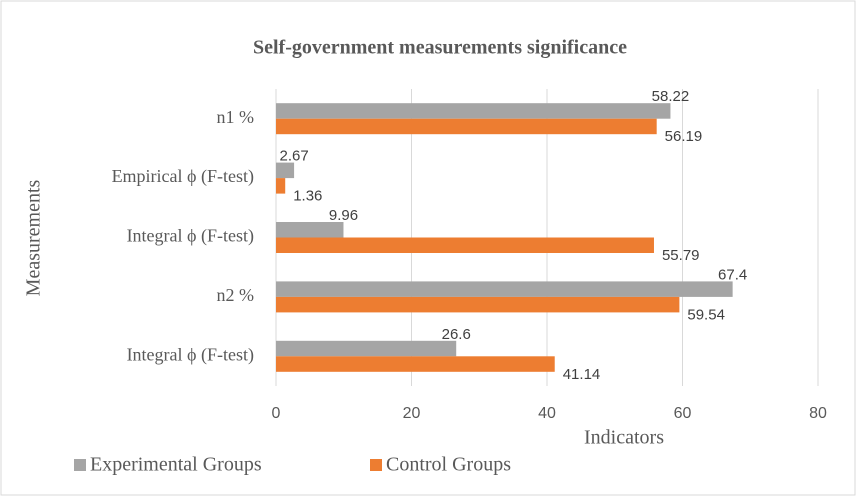 The height and width of the screenshot is (496, 856). What do you see at coordinates (293, 156) in the screenshot?
I see `data-label: 2.67` at bounding box center [293, 156].